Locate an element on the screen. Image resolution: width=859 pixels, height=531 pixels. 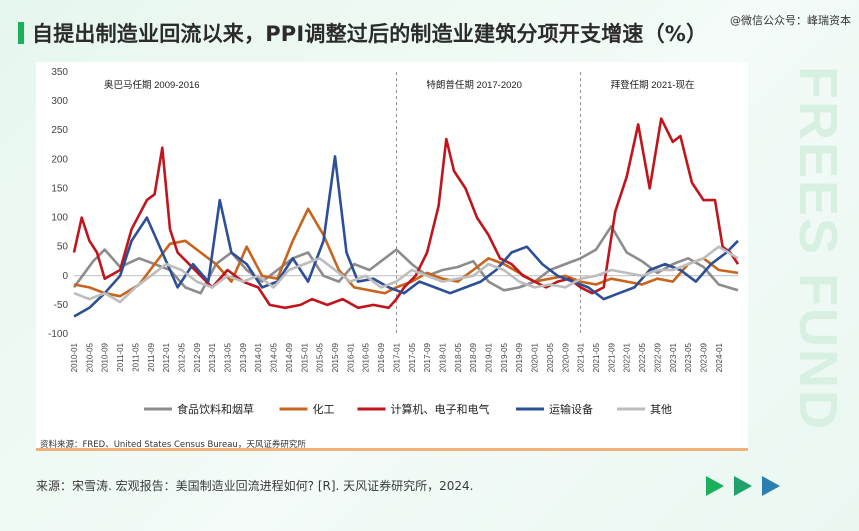
legend-label: 食品饮料和烟草 is located at coordinates (215, 409).